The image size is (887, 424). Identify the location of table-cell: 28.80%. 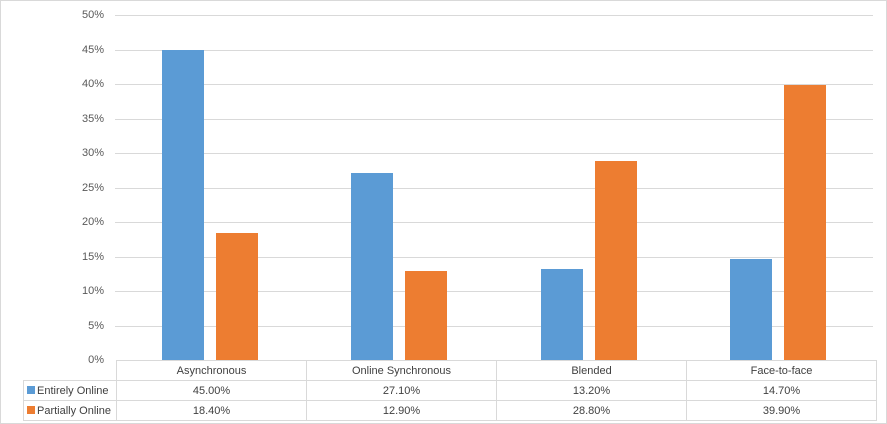
(591, 410).